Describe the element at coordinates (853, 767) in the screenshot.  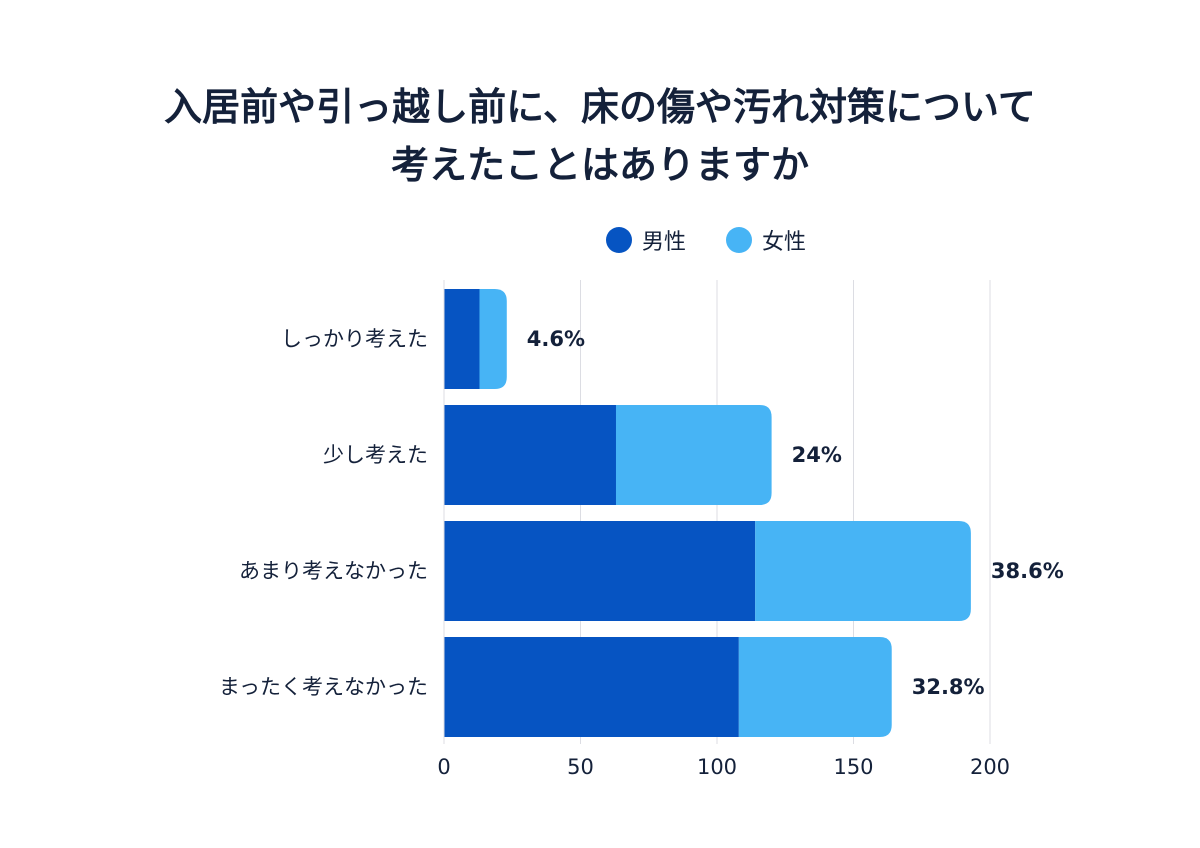
I see `x-tick-label-150: 150` at that location.